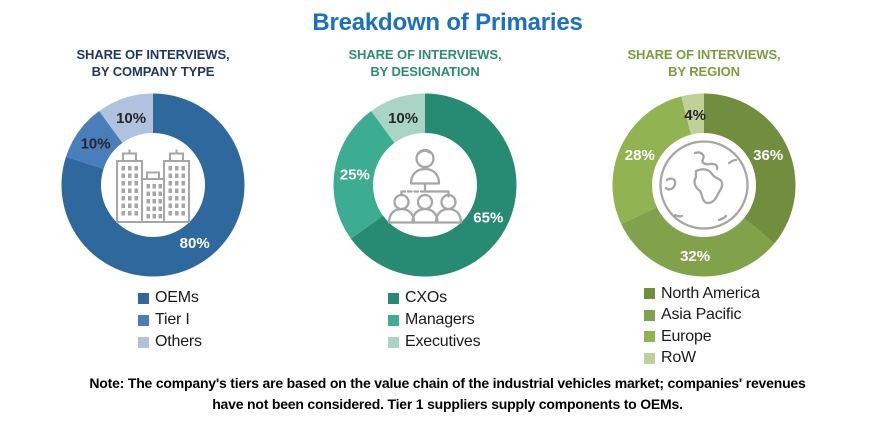 The height and width of the screenshot is (429, 895). I want to click on slice-value-label: 32%, so click(695, 256).